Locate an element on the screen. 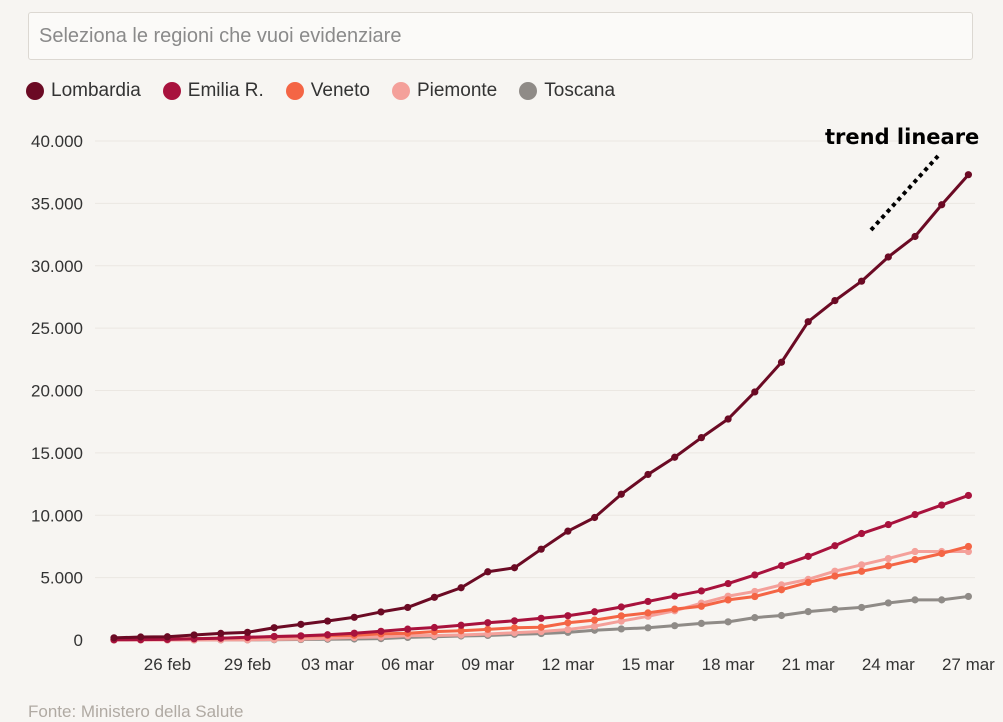  x-tick-label: 06 mar is located at coordinates (407, 664).